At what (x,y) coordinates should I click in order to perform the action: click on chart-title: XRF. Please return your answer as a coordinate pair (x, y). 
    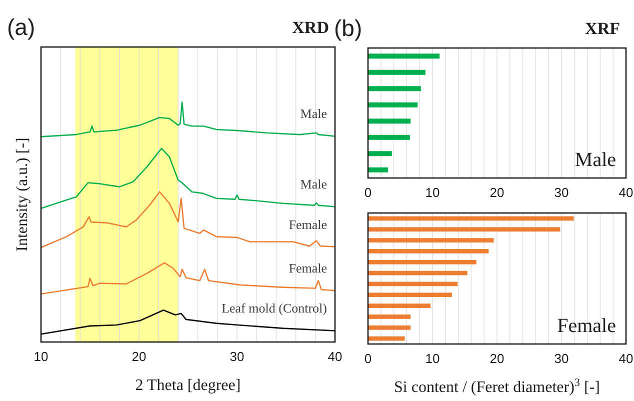
    Looking at the image, I should click on (602, 28).